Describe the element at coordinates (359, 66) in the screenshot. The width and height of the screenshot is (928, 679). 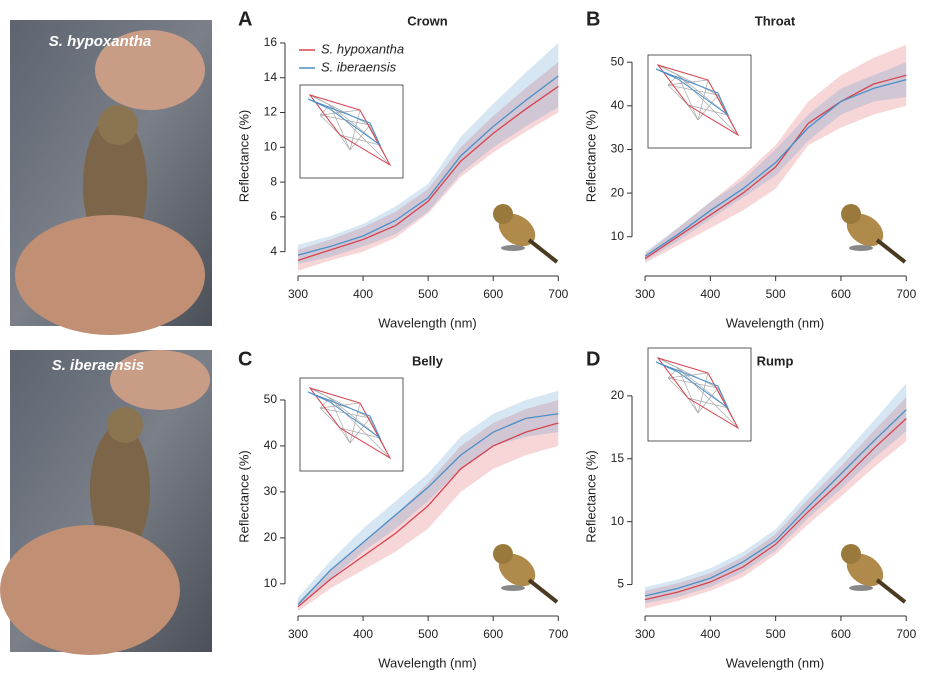
I see `legend-label: S. iberaensis` at that location.